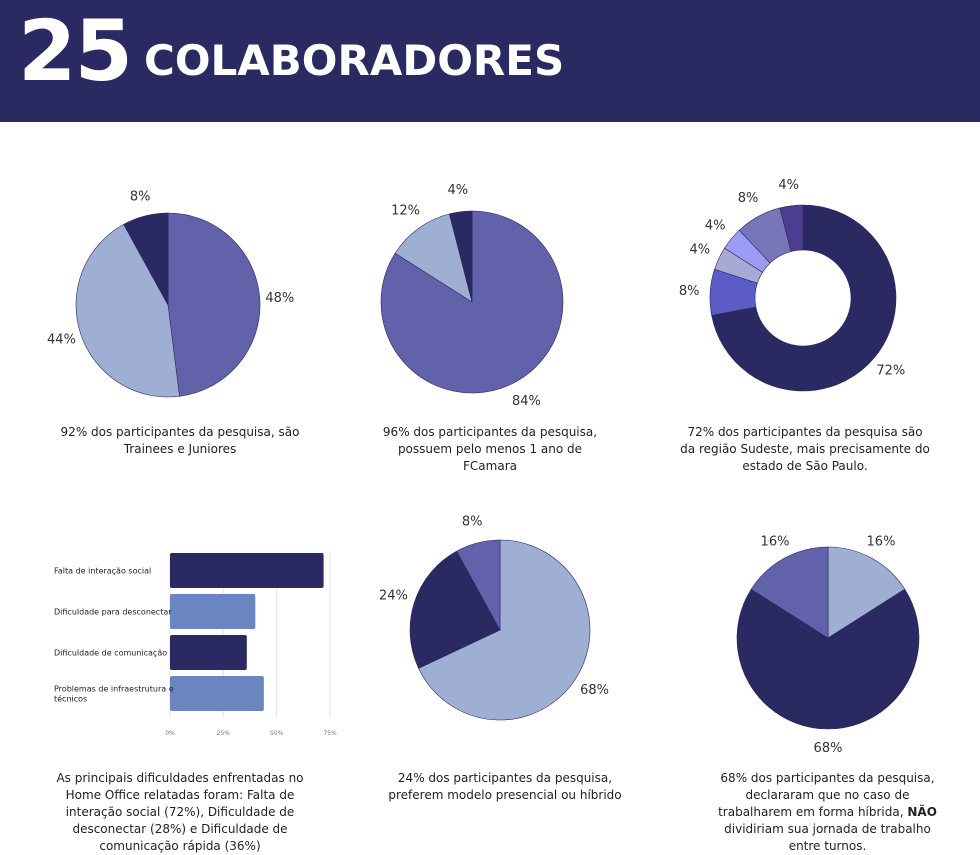  I want to click on pie-slice-label: 24%, so click(393, 595).